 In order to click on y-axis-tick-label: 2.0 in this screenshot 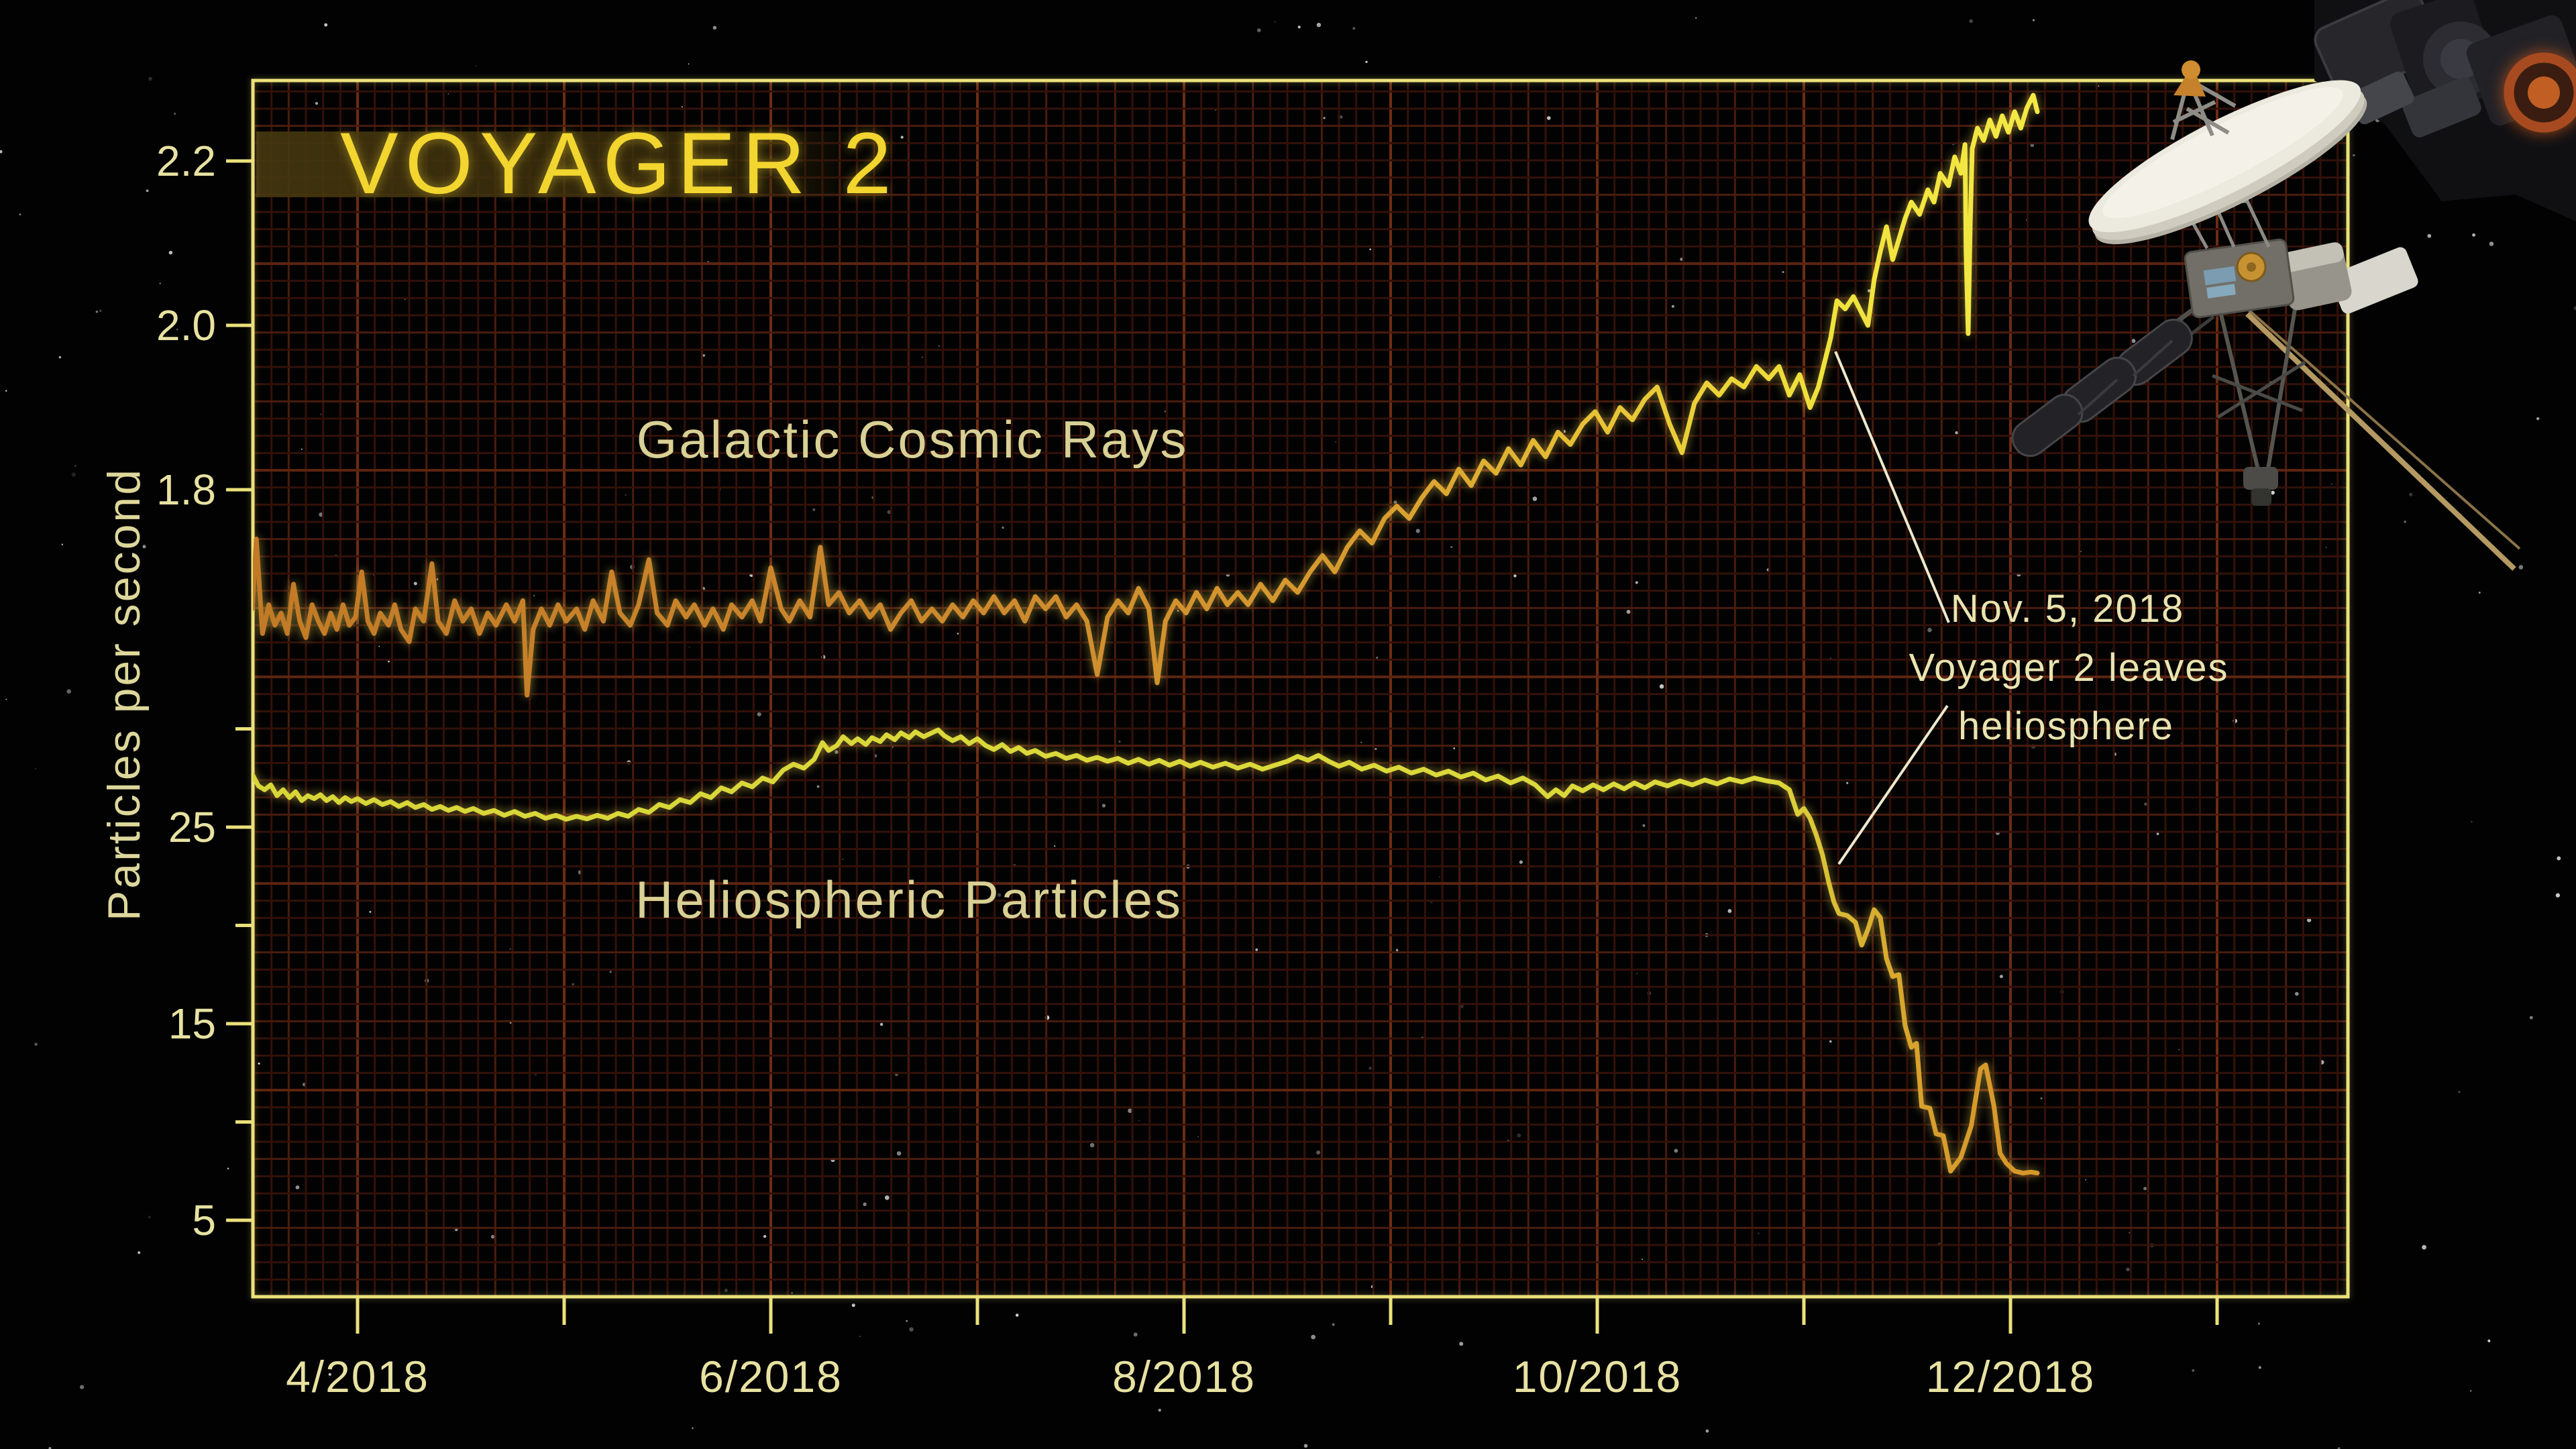, I will do `click(186, 325)`.